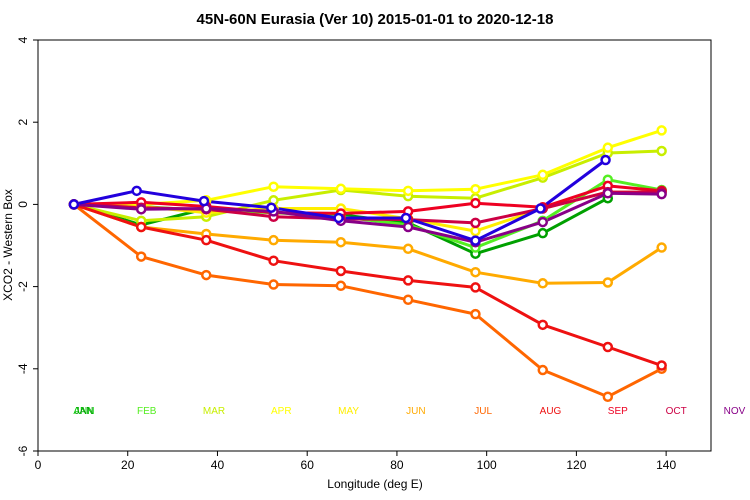 This screenshot has width=750, height=500. I want to click on y-tick-label: -4, so click(23, 368).